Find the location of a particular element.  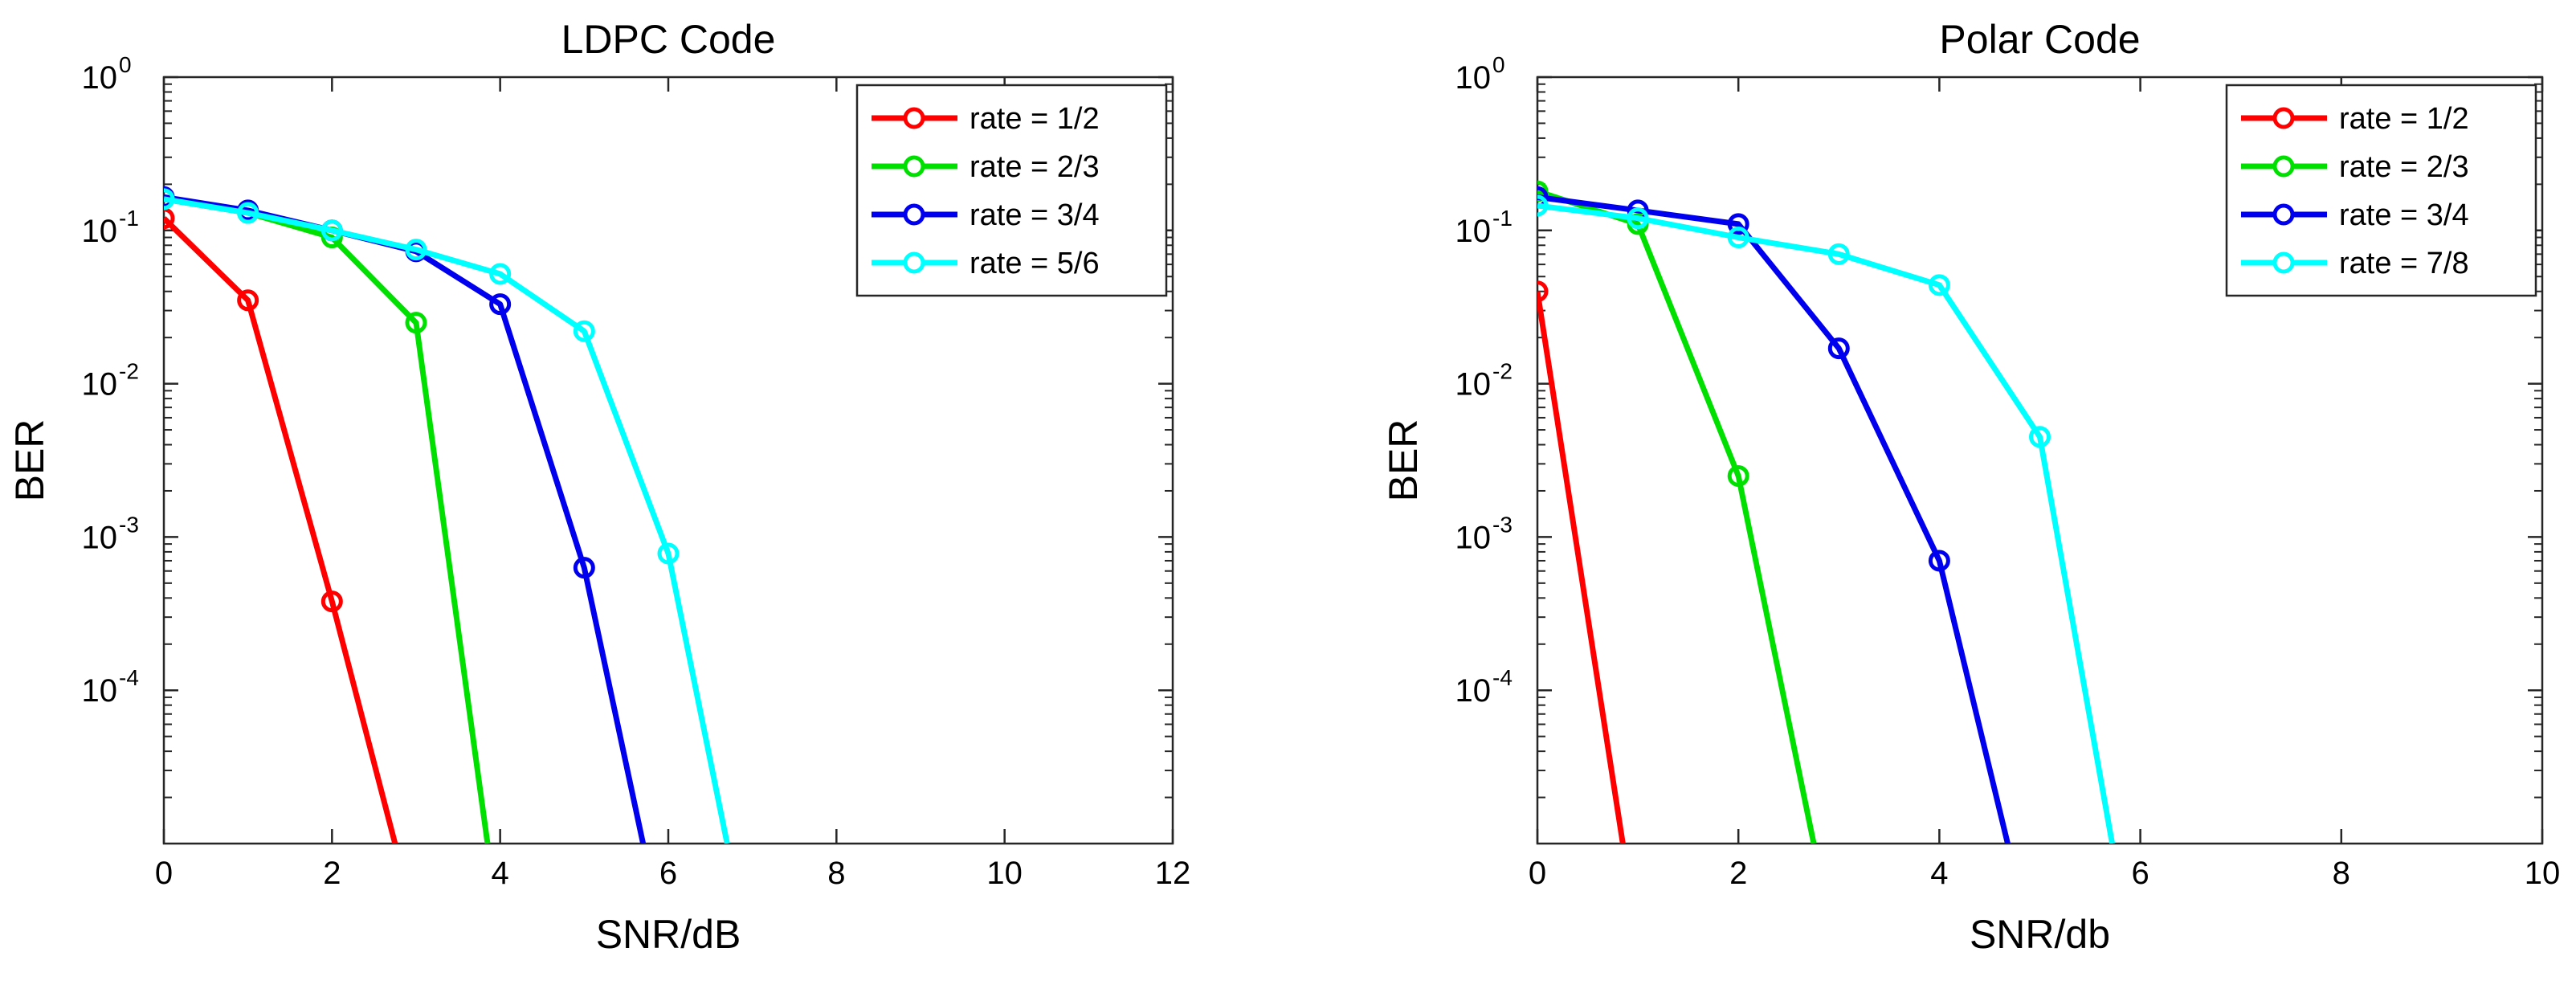

legend-label: rate = 5/6 is located at coordinates (1035, 263).